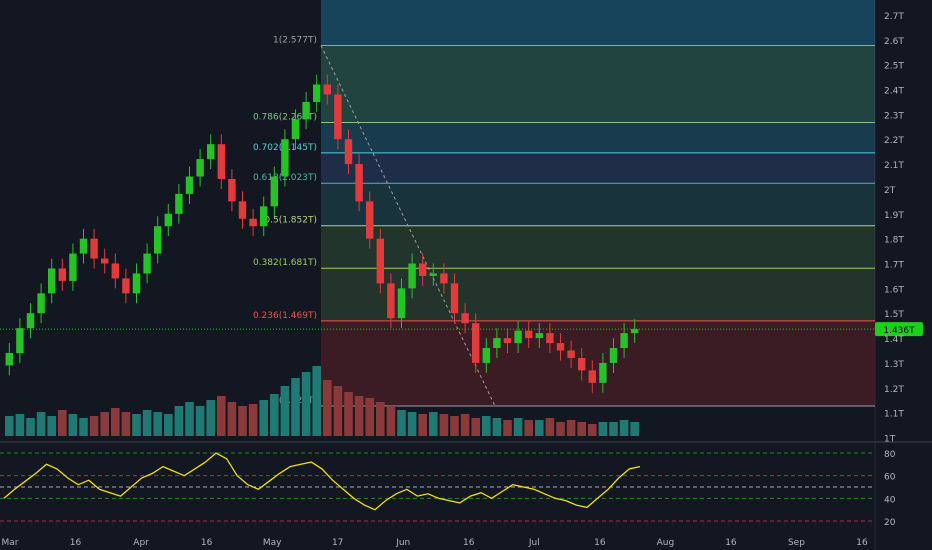 This screenshot has width=932, height=550. What do you see at coordinates (894, 340) in the screenshot?
I see `price-tick-label: 1.4T` at bounding box center [894, 340].